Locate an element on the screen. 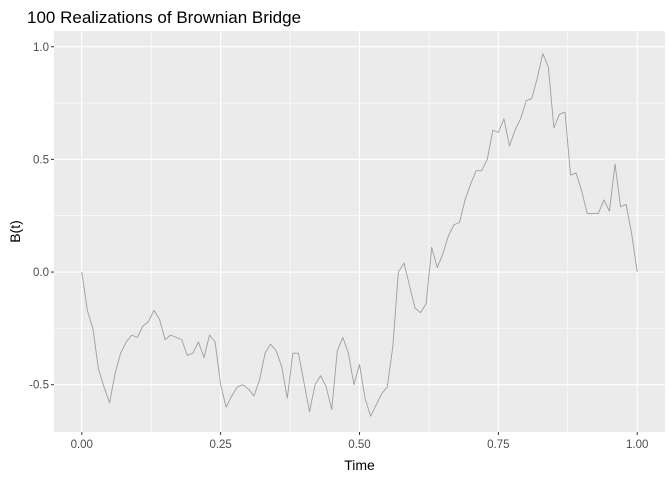 Image resolution: width=672 pixels, height=480 pixels. x-tick-label: 0.00 is located at coordinates (82, 445).